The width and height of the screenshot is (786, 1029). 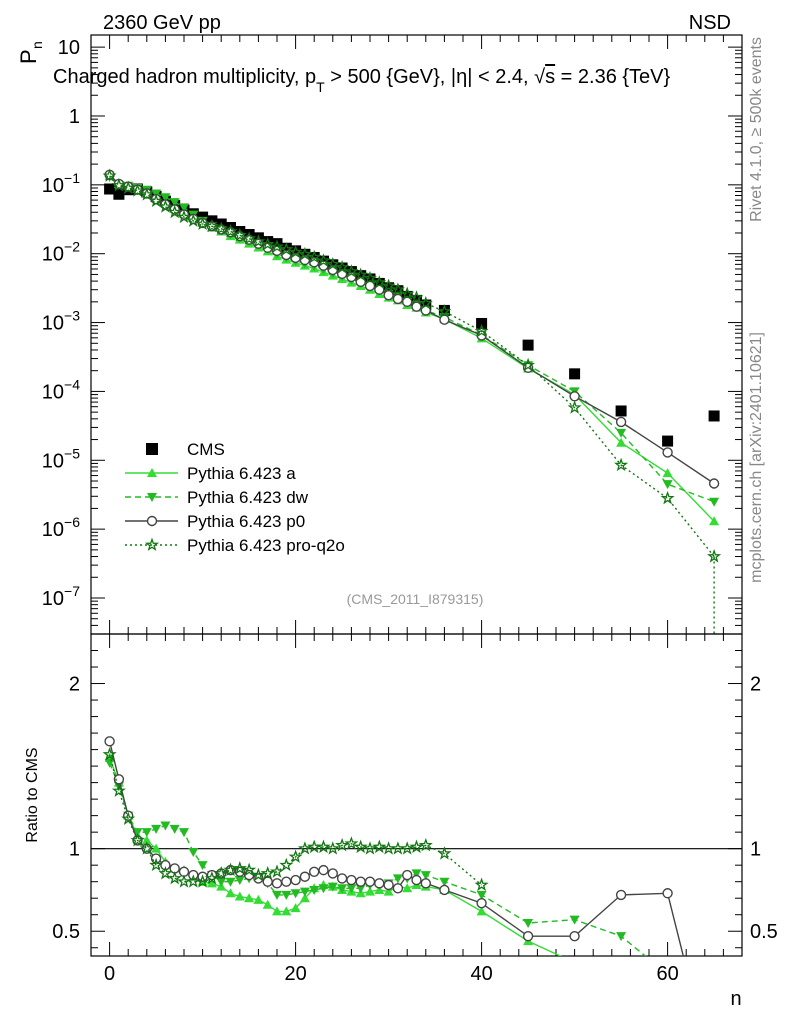 I want to click on x-axis-label: n, so click(x=735, y=999).